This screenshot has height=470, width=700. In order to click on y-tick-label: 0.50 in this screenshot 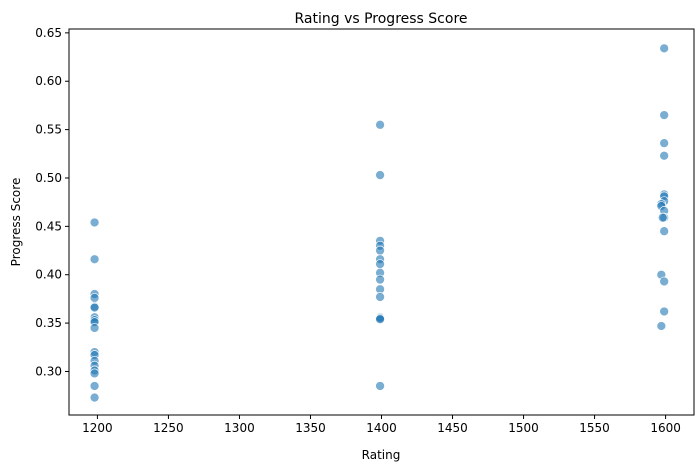, I will do `click(48, 178)`.